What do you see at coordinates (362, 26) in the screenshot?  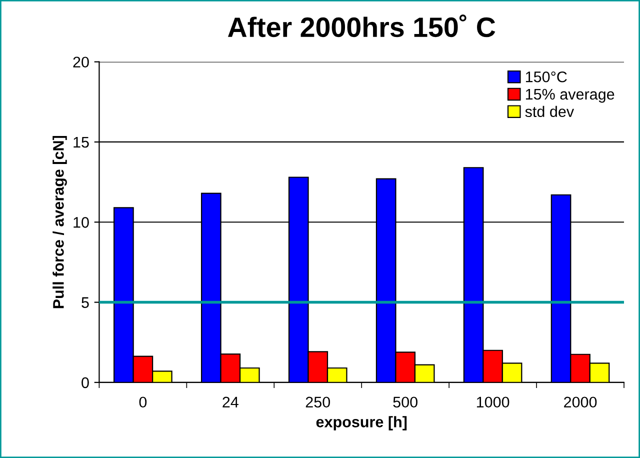 I see `chart-title: After 2000hrs 150˚ C` at bounding box center [362, 26].